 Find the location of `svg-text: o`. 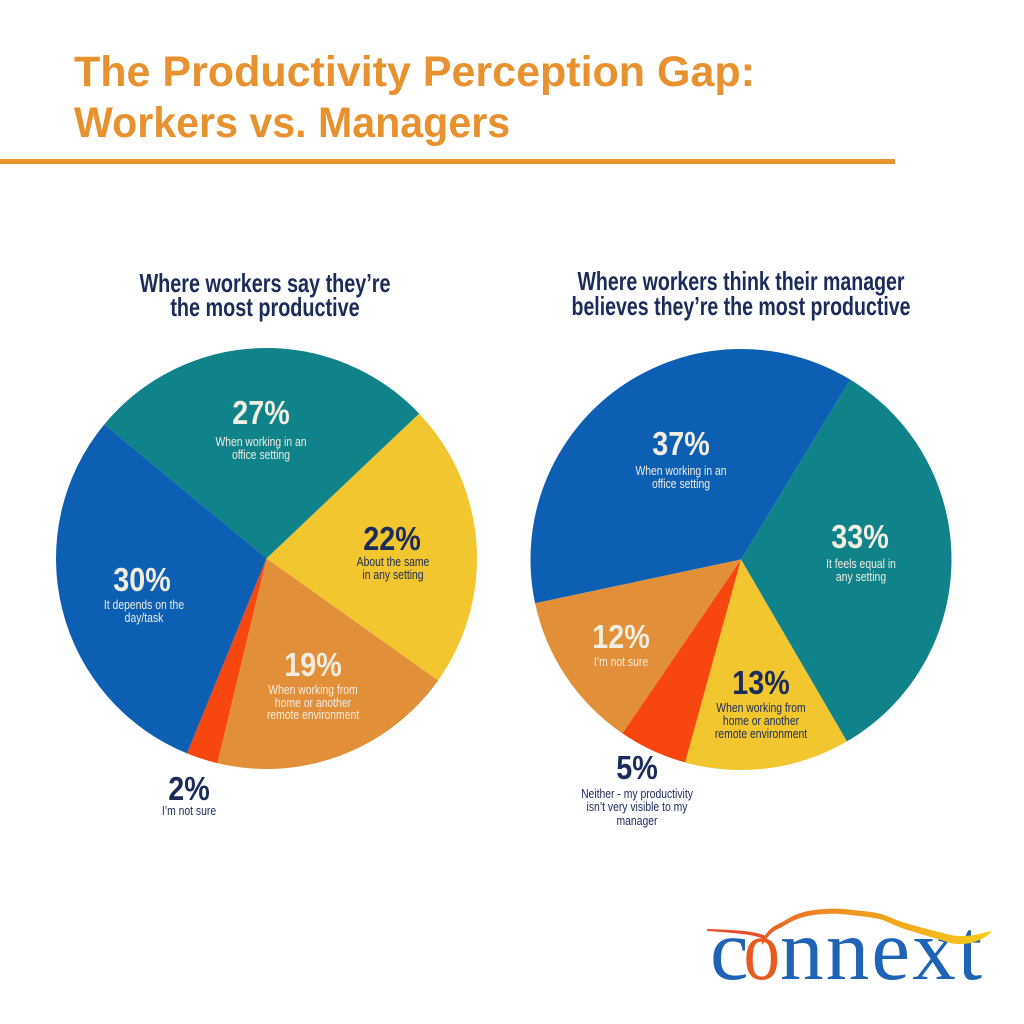

svg-text: o is located at coordinates (762, 950).